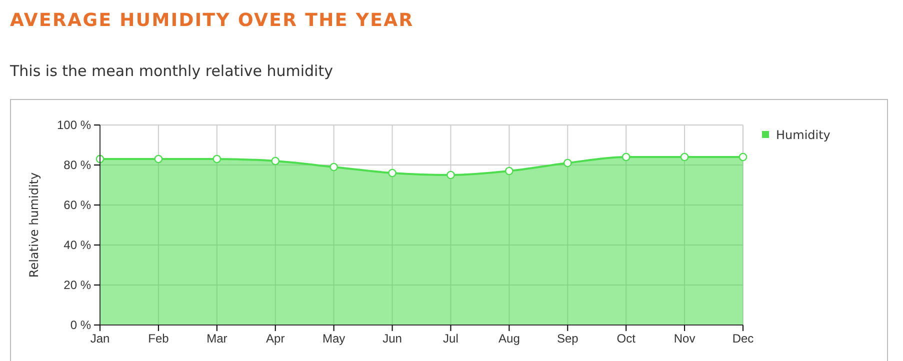  What do you see at coordinates (78, 245) in the screenshot?
I see `y-tick-label: 40 %` at bounding box center [78, 245].